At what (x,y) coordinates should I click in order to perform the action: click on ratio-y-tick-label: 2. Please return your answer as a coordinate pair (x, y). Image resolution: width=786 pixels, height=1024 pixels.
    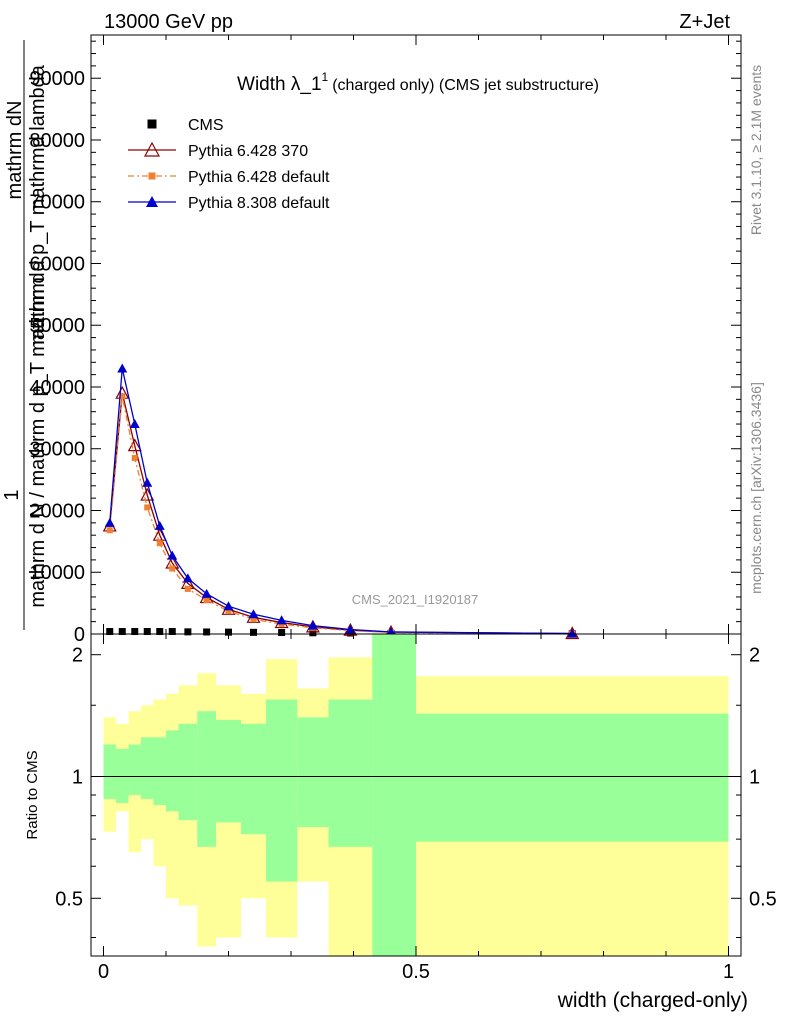
    Looking at the image, I should click on (77, 656).